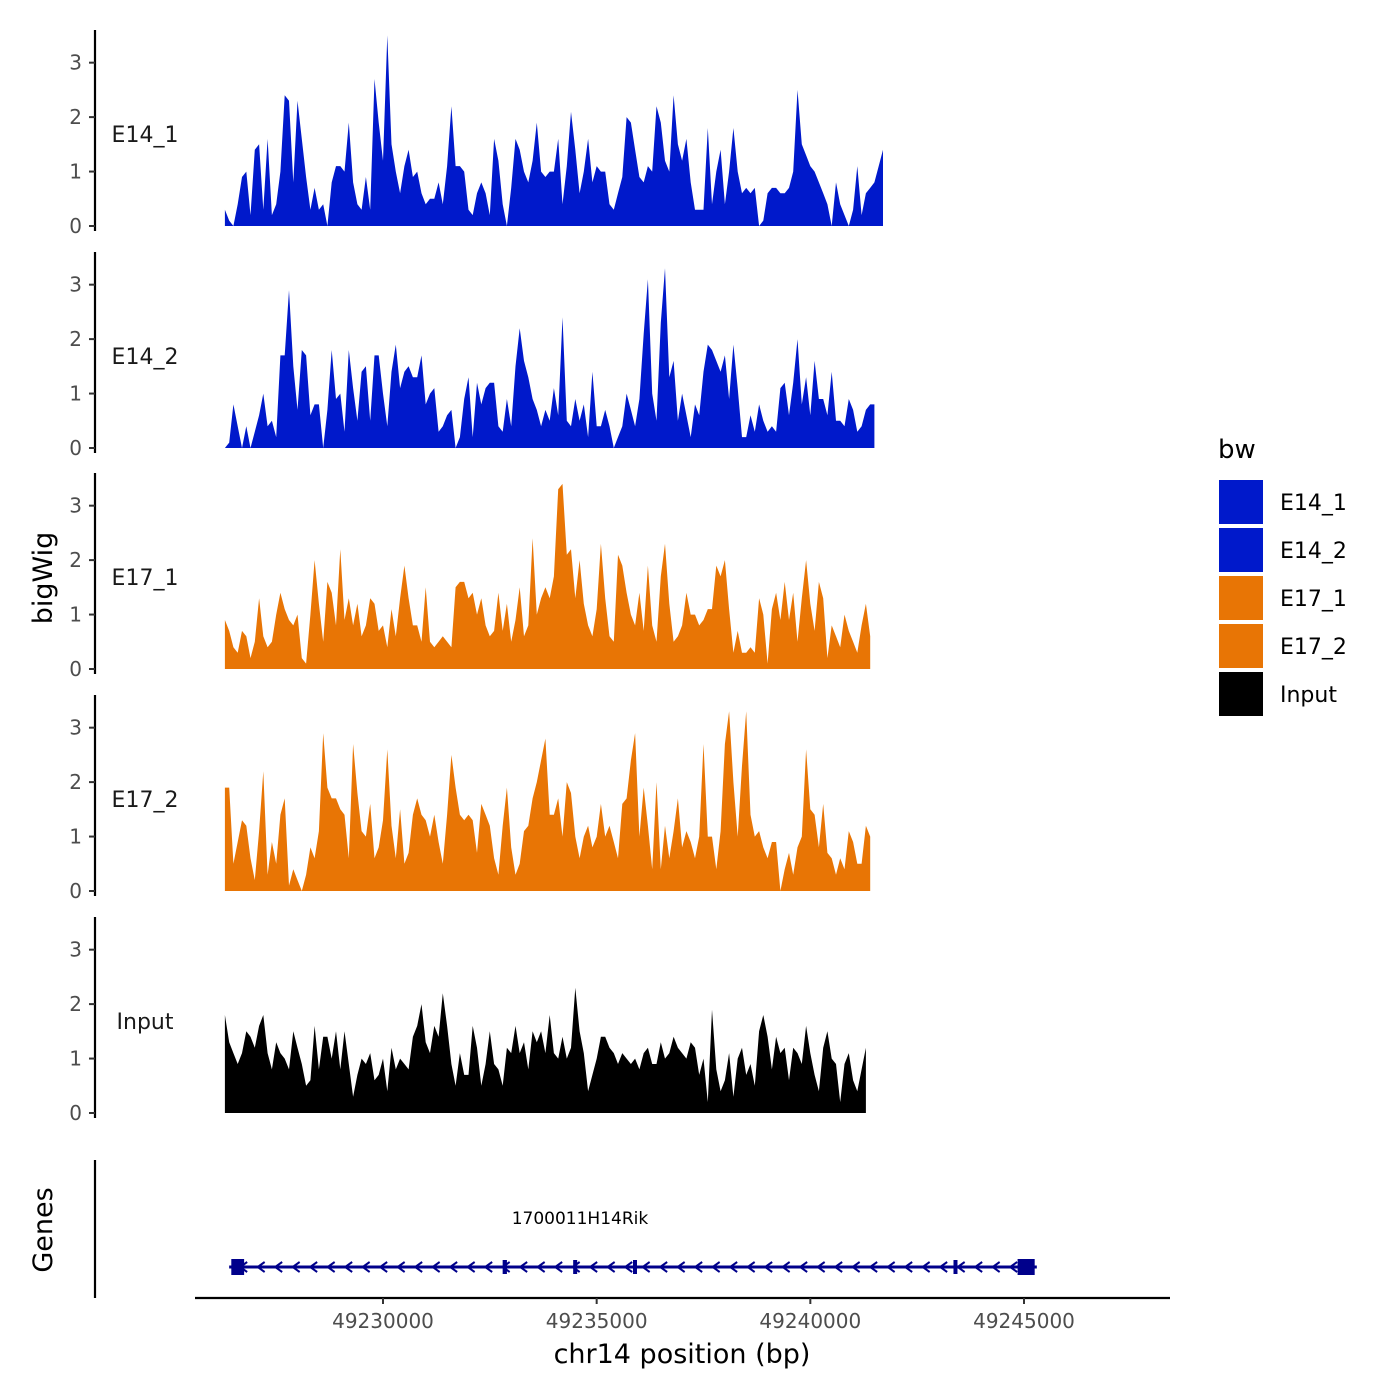 The width and height of the screenshot is (1400, 1400). What do you see at coordinates (145, 135) in the screenshot?
I see `track-label: E14_1` at bounding box center [145, 135].